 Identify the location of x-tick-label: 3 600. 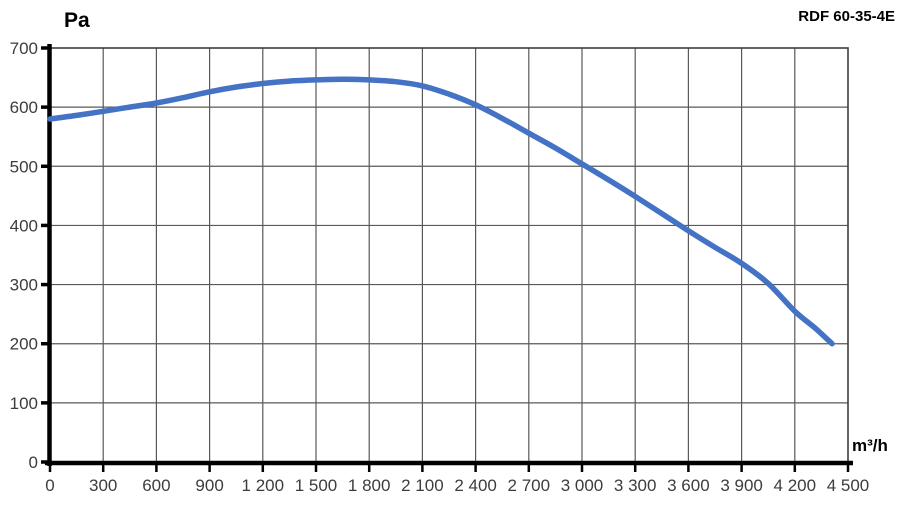
(688, 485).